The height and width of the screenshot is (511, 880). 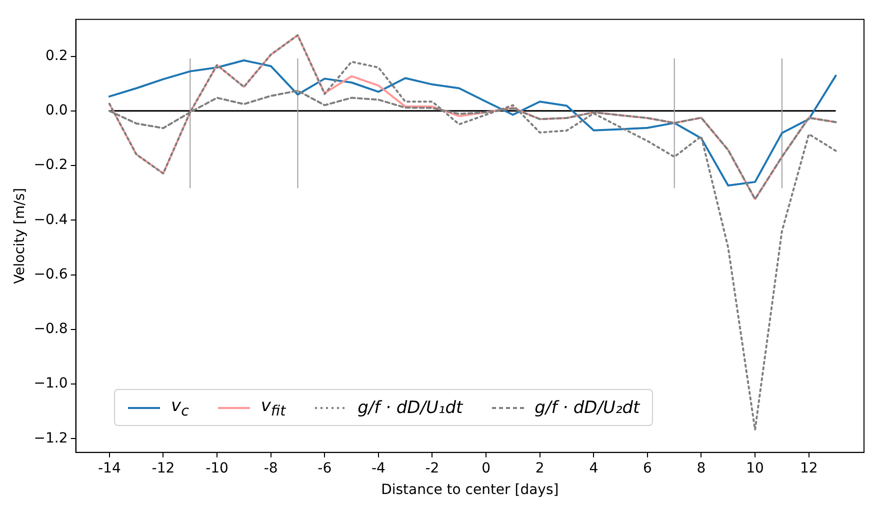 I want to click on x-axis-title: Distance to center [days], so click(x=470, y=490).